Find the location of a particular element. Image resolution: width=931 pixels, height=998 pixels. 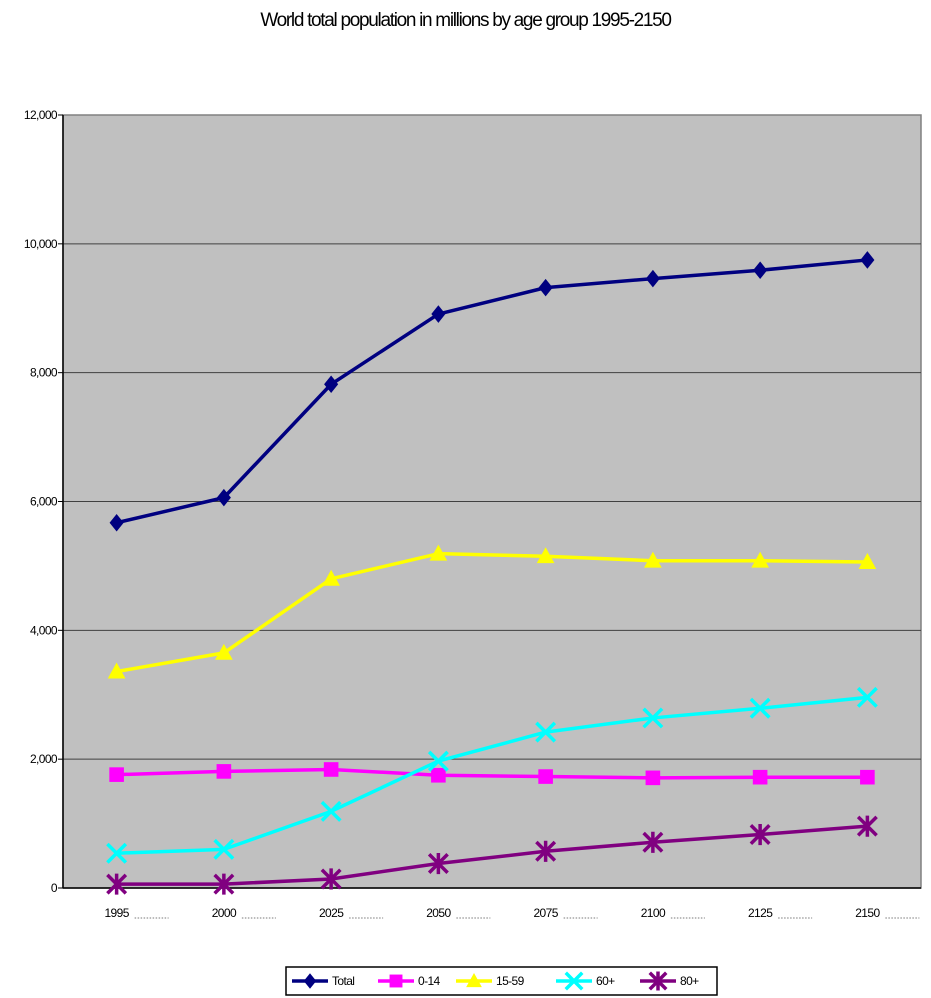

x-tick-label: 2075 is located at coordinates (545, 913).